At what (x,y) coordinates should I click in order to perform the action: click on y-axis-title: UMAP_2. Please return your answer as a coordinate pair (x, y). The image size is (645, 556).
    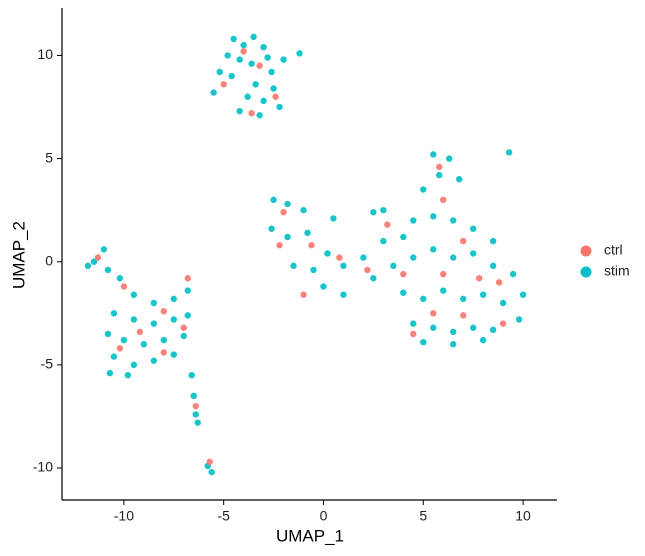
    Looking at the image, I should click on (18, 255).